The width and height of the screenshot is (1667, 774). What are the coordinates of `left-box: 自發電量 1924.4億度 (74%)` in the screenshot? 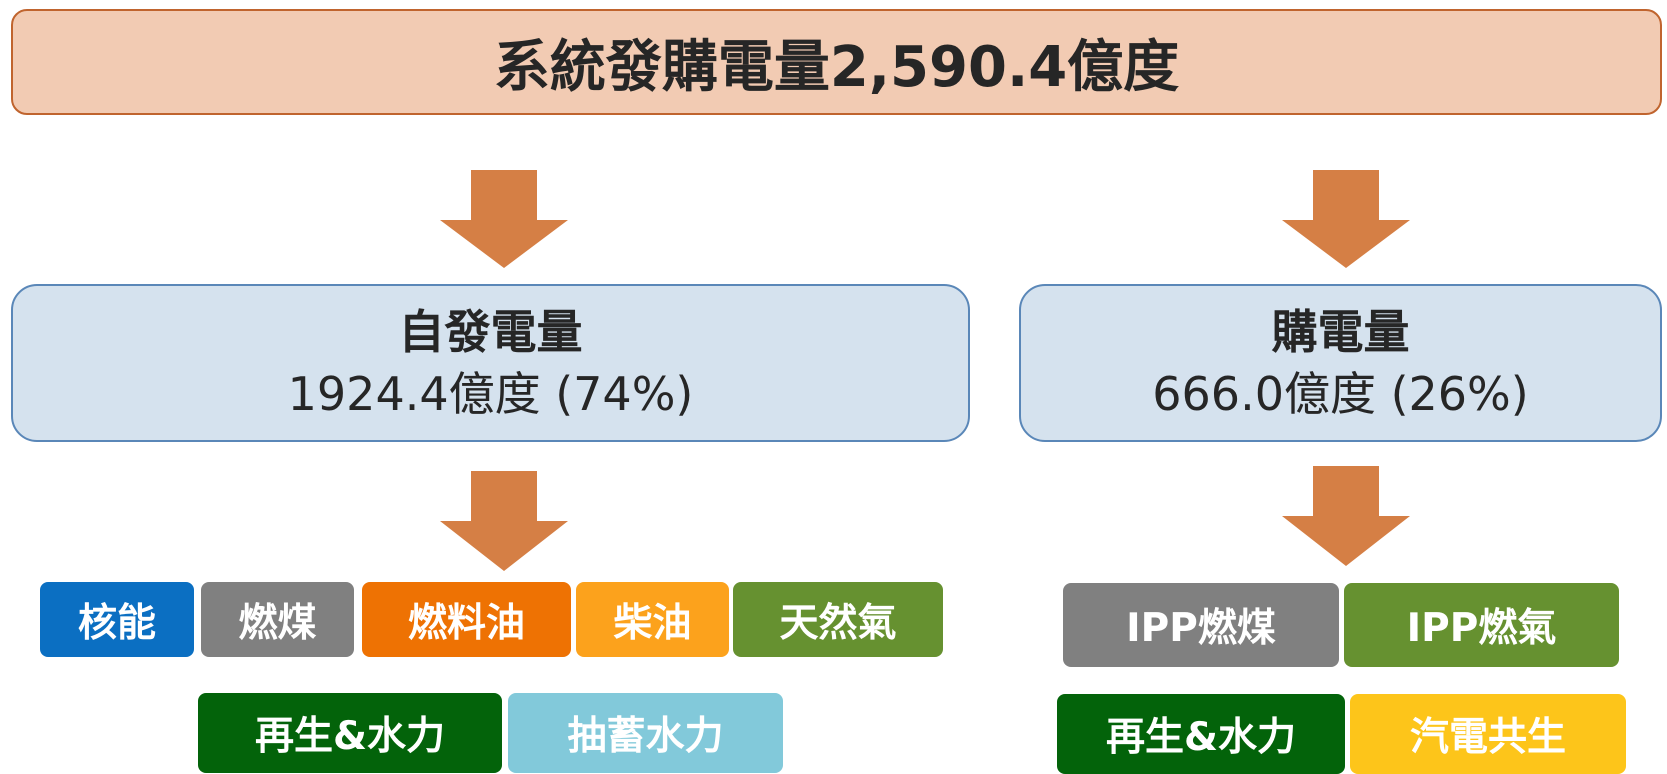 It's located at (490, 363).